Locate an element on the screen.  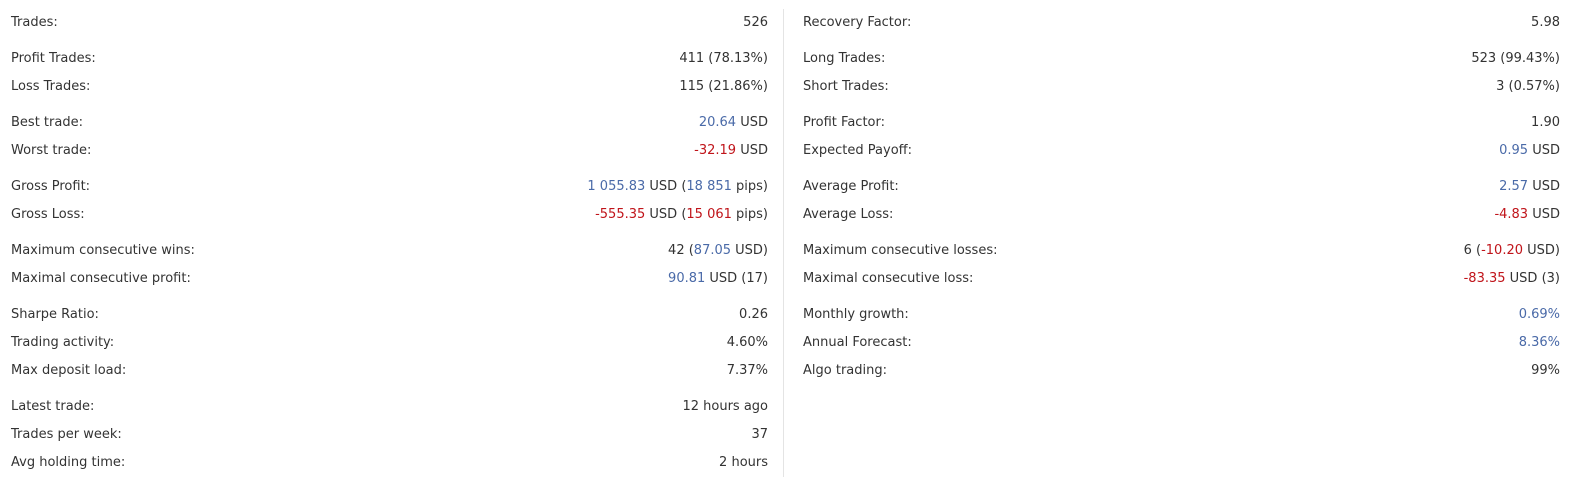
stat-label: Maximum consecutive losses: is located at coordinates (900, 250).